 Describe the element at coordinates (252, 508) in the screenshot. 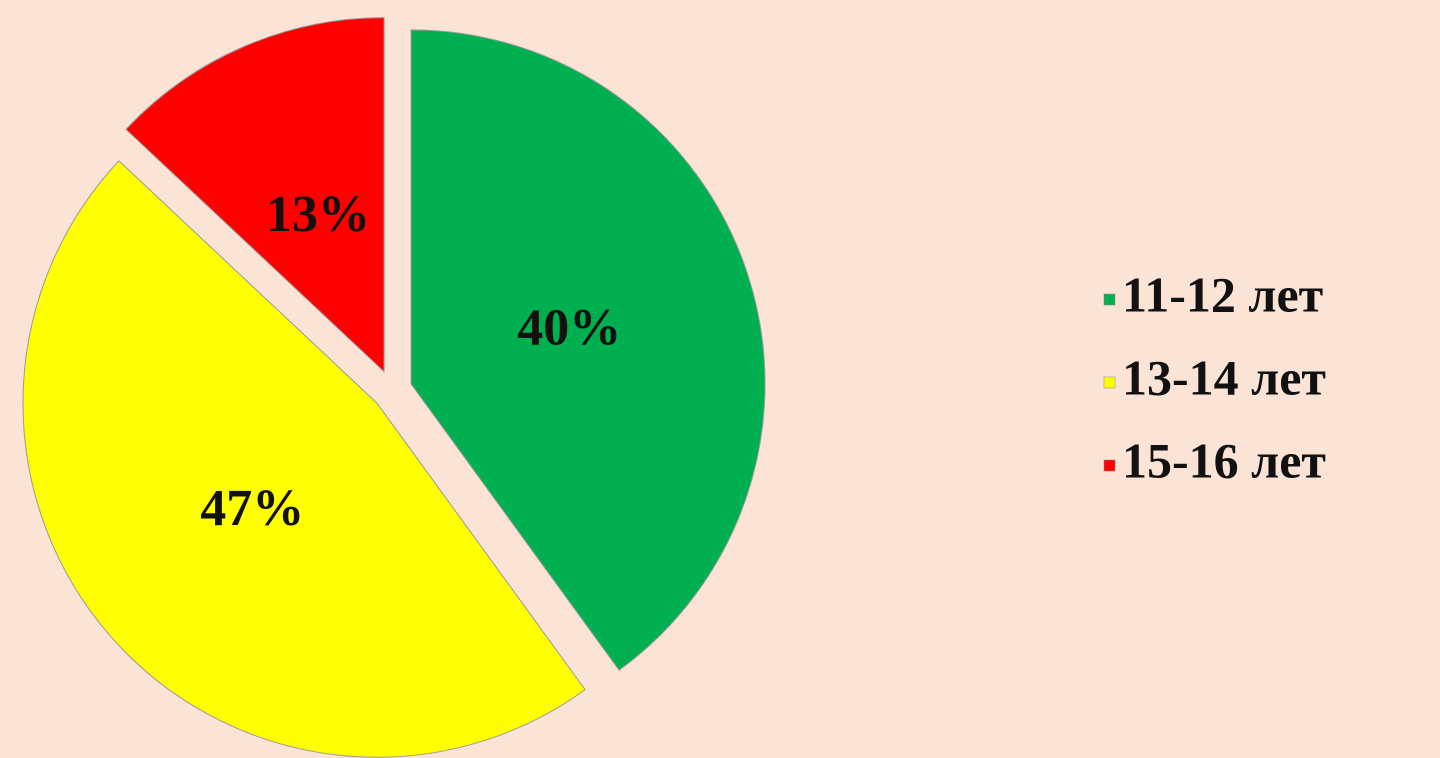

I see `value-label: 47%` at that location.